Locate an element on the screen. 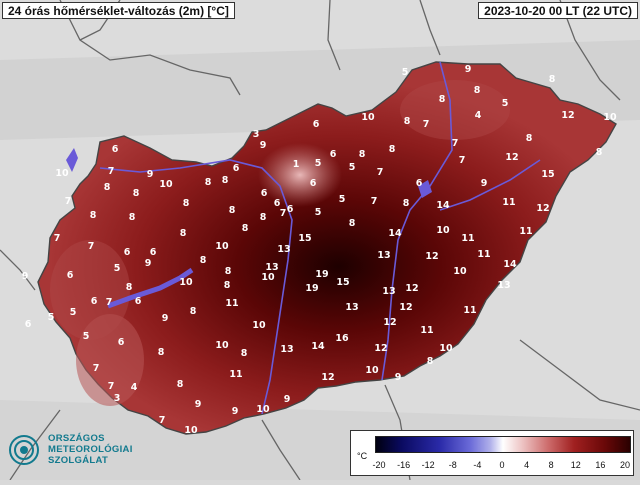  legend-tick-label: -16 is located at coordinates (404, 465).